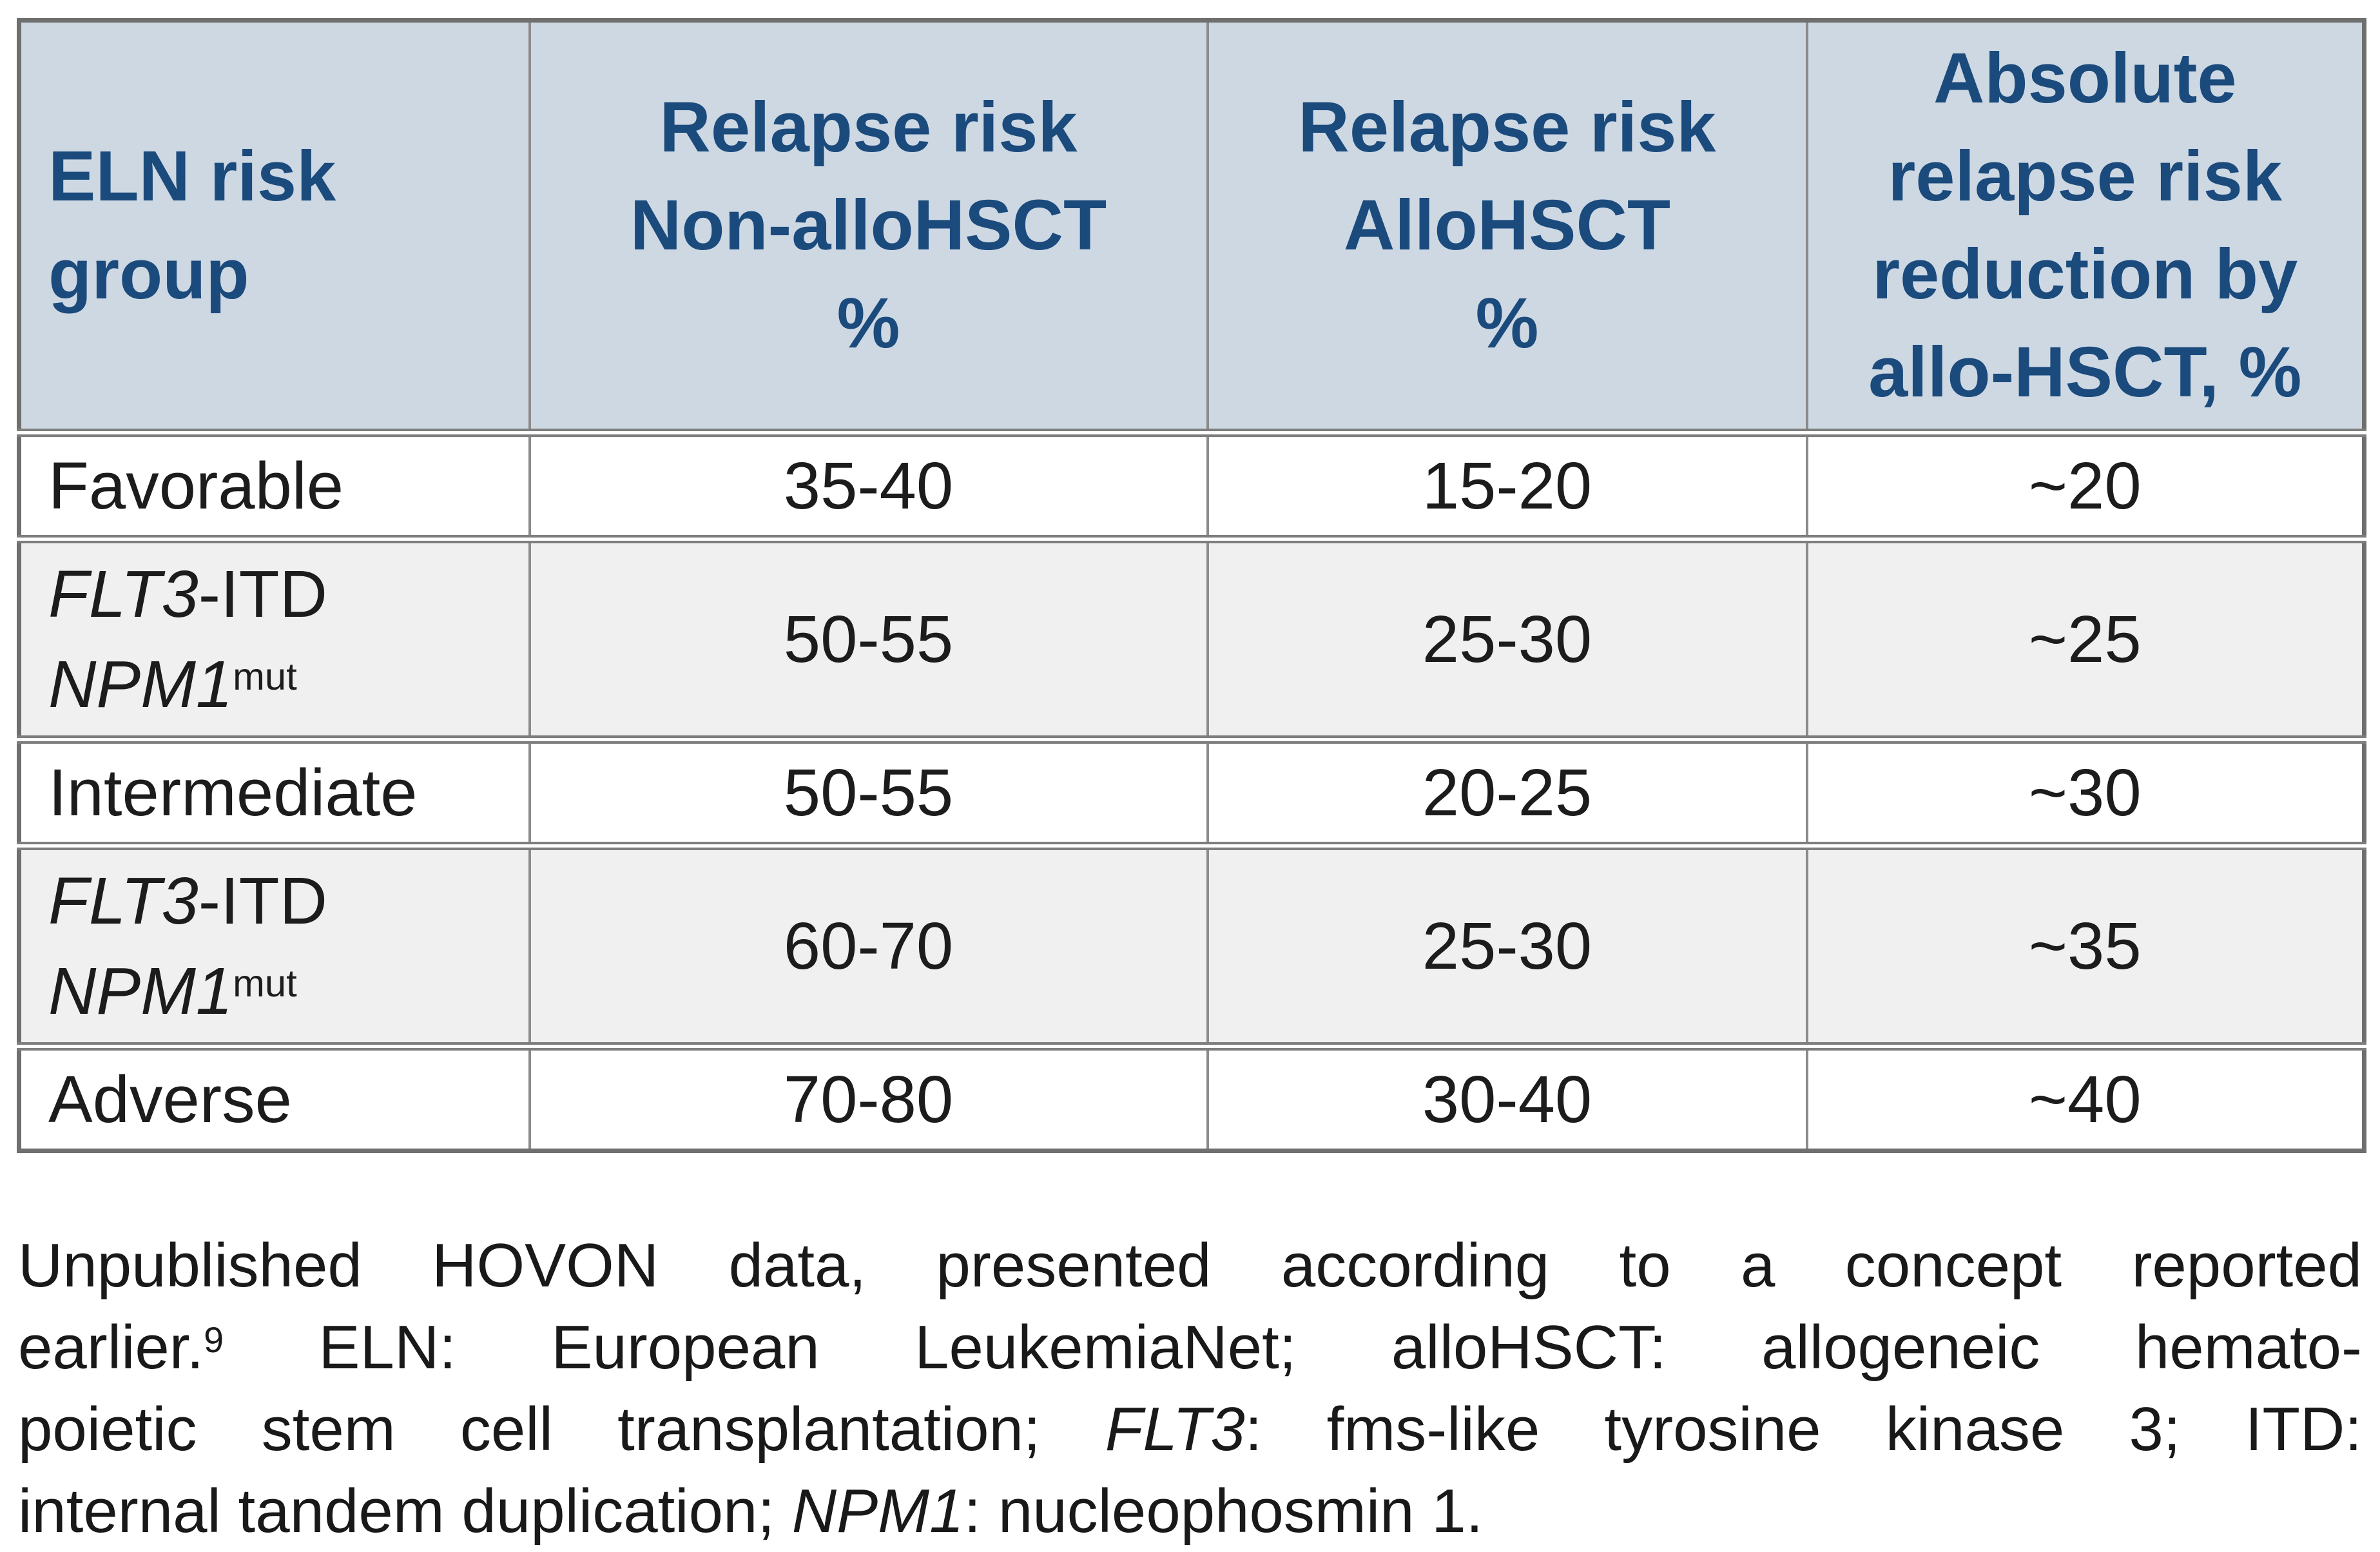 Image resolution: width=2380 pixels, height=1552 pixels. I want to click on header-cell-eln-risk-group: ELN risk group, so click(274, 228).